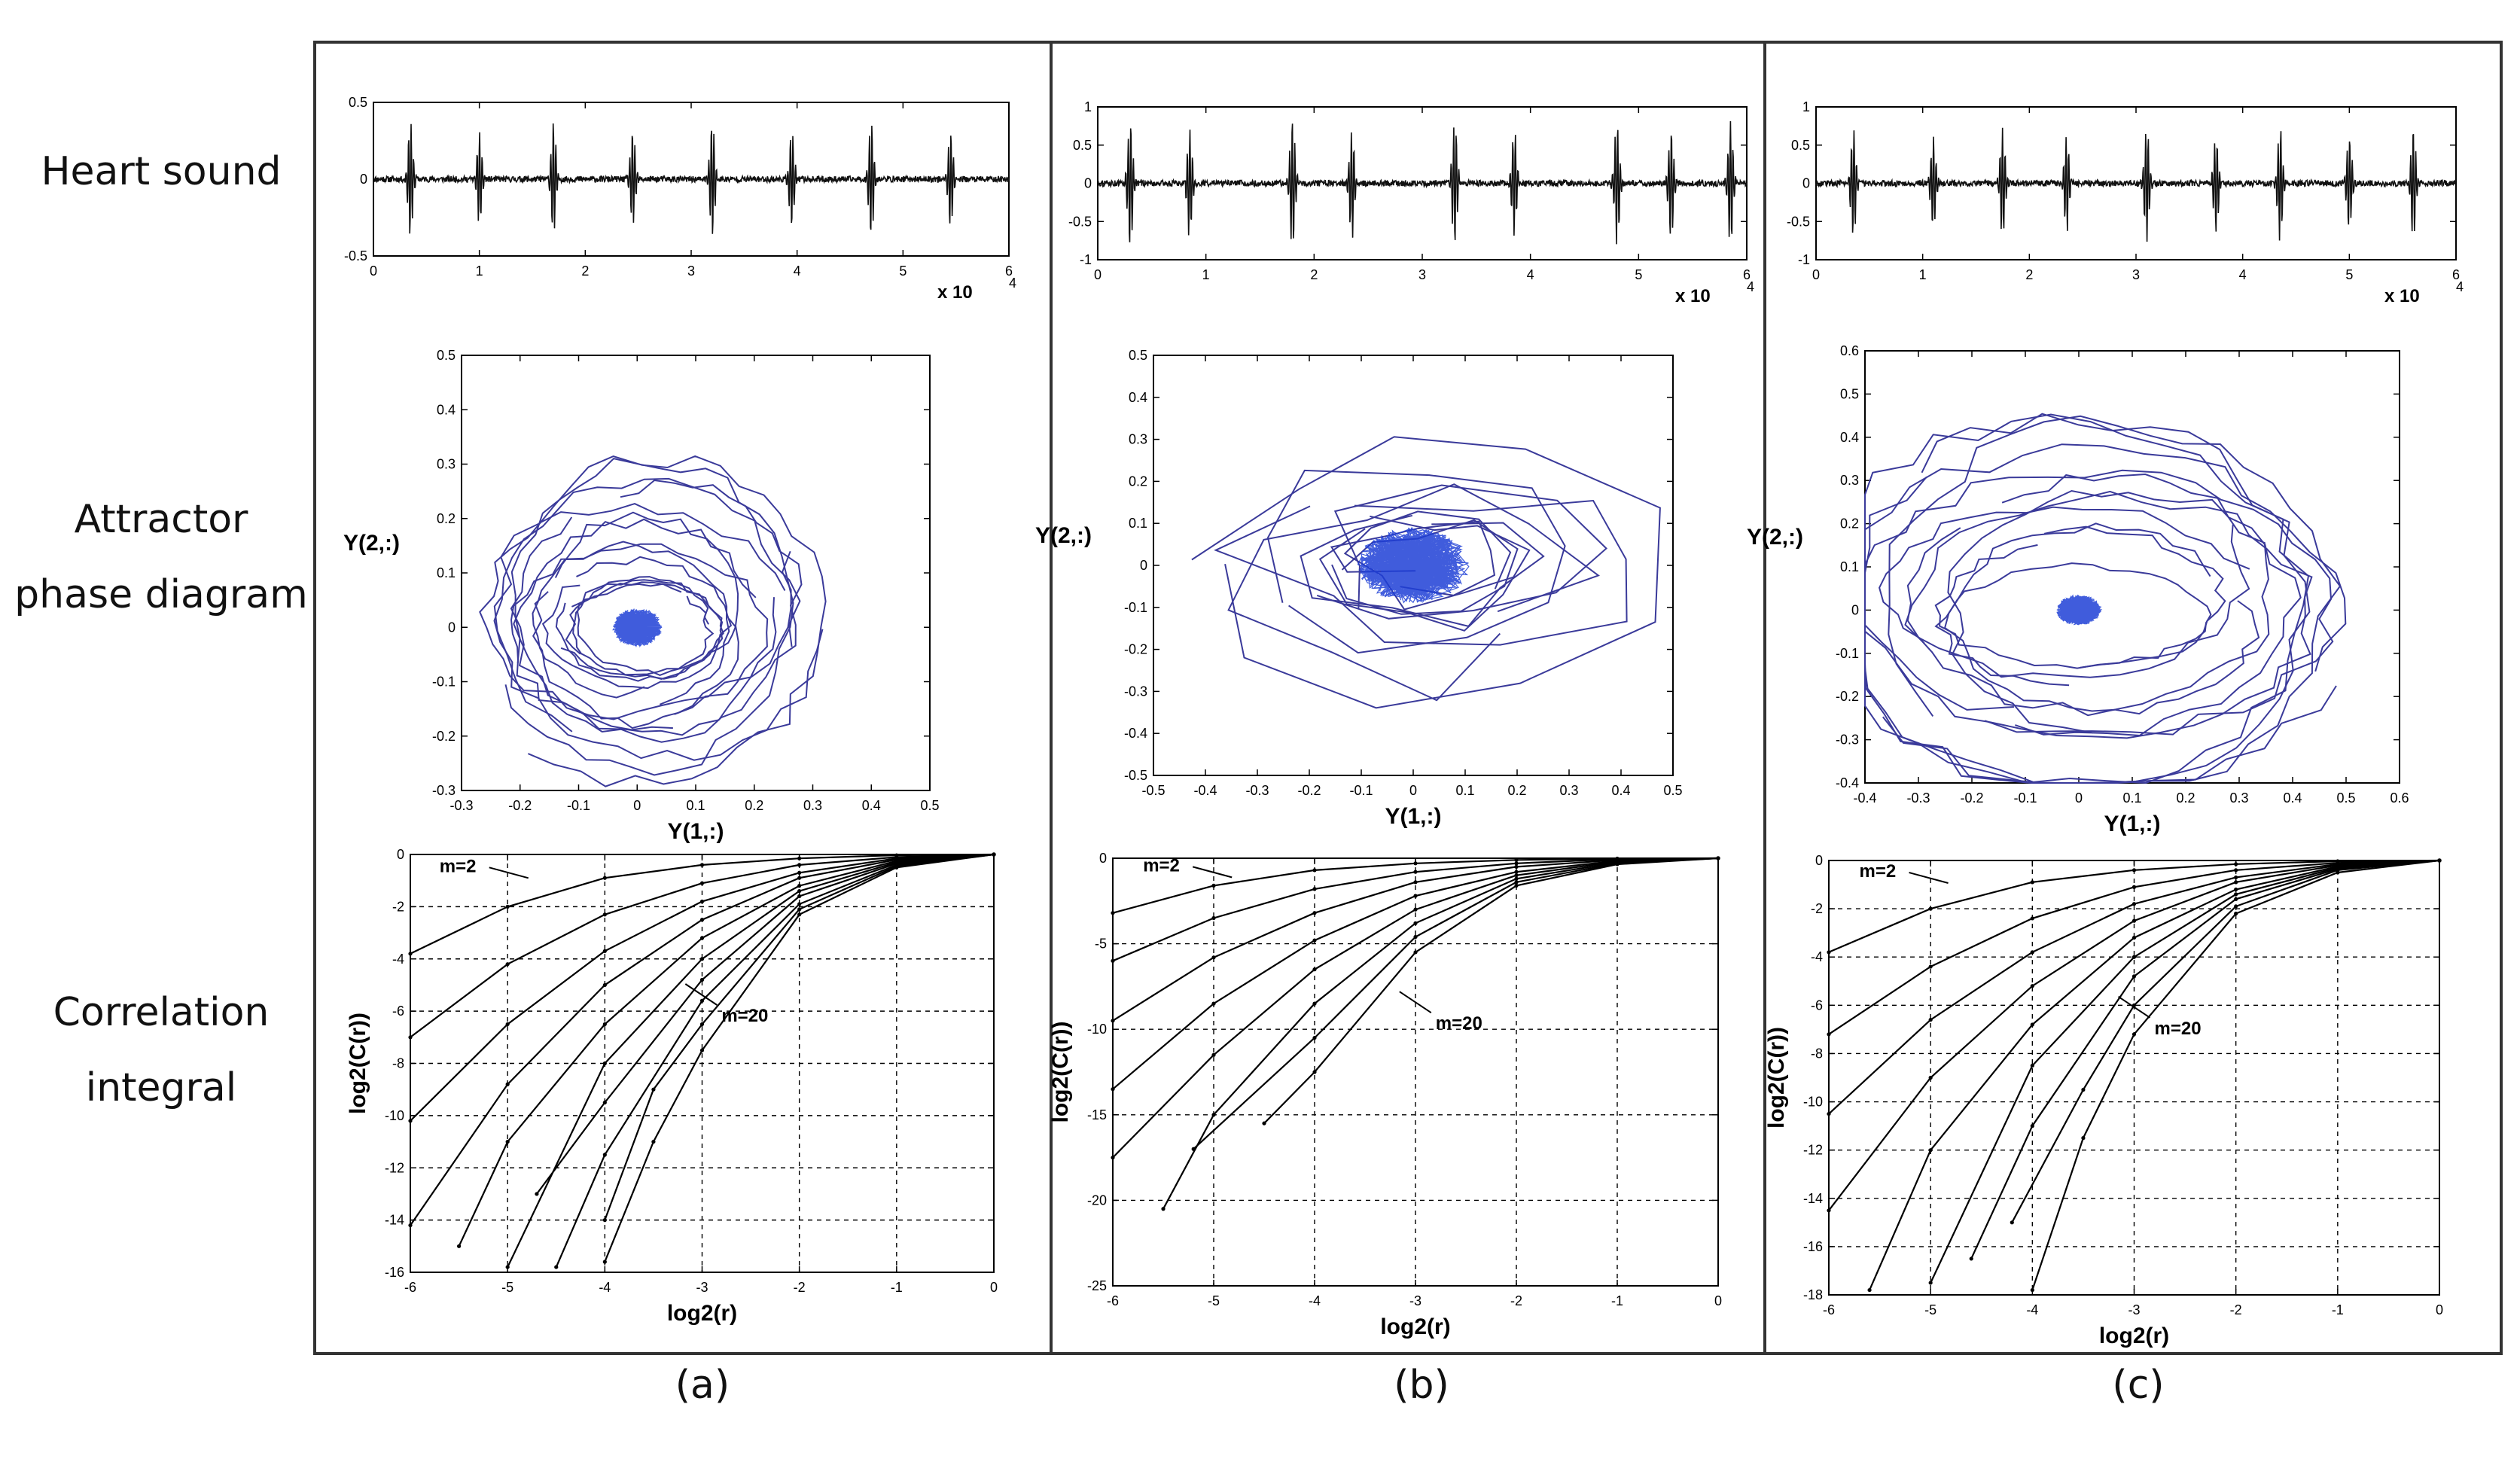 The width and height of the screenshot is (2520, 1462). What do you see at coordinates (1143, 565) in the screenshot?
I see `attractor-b-ytick-label: 0` at bounding box center [1143, 565].